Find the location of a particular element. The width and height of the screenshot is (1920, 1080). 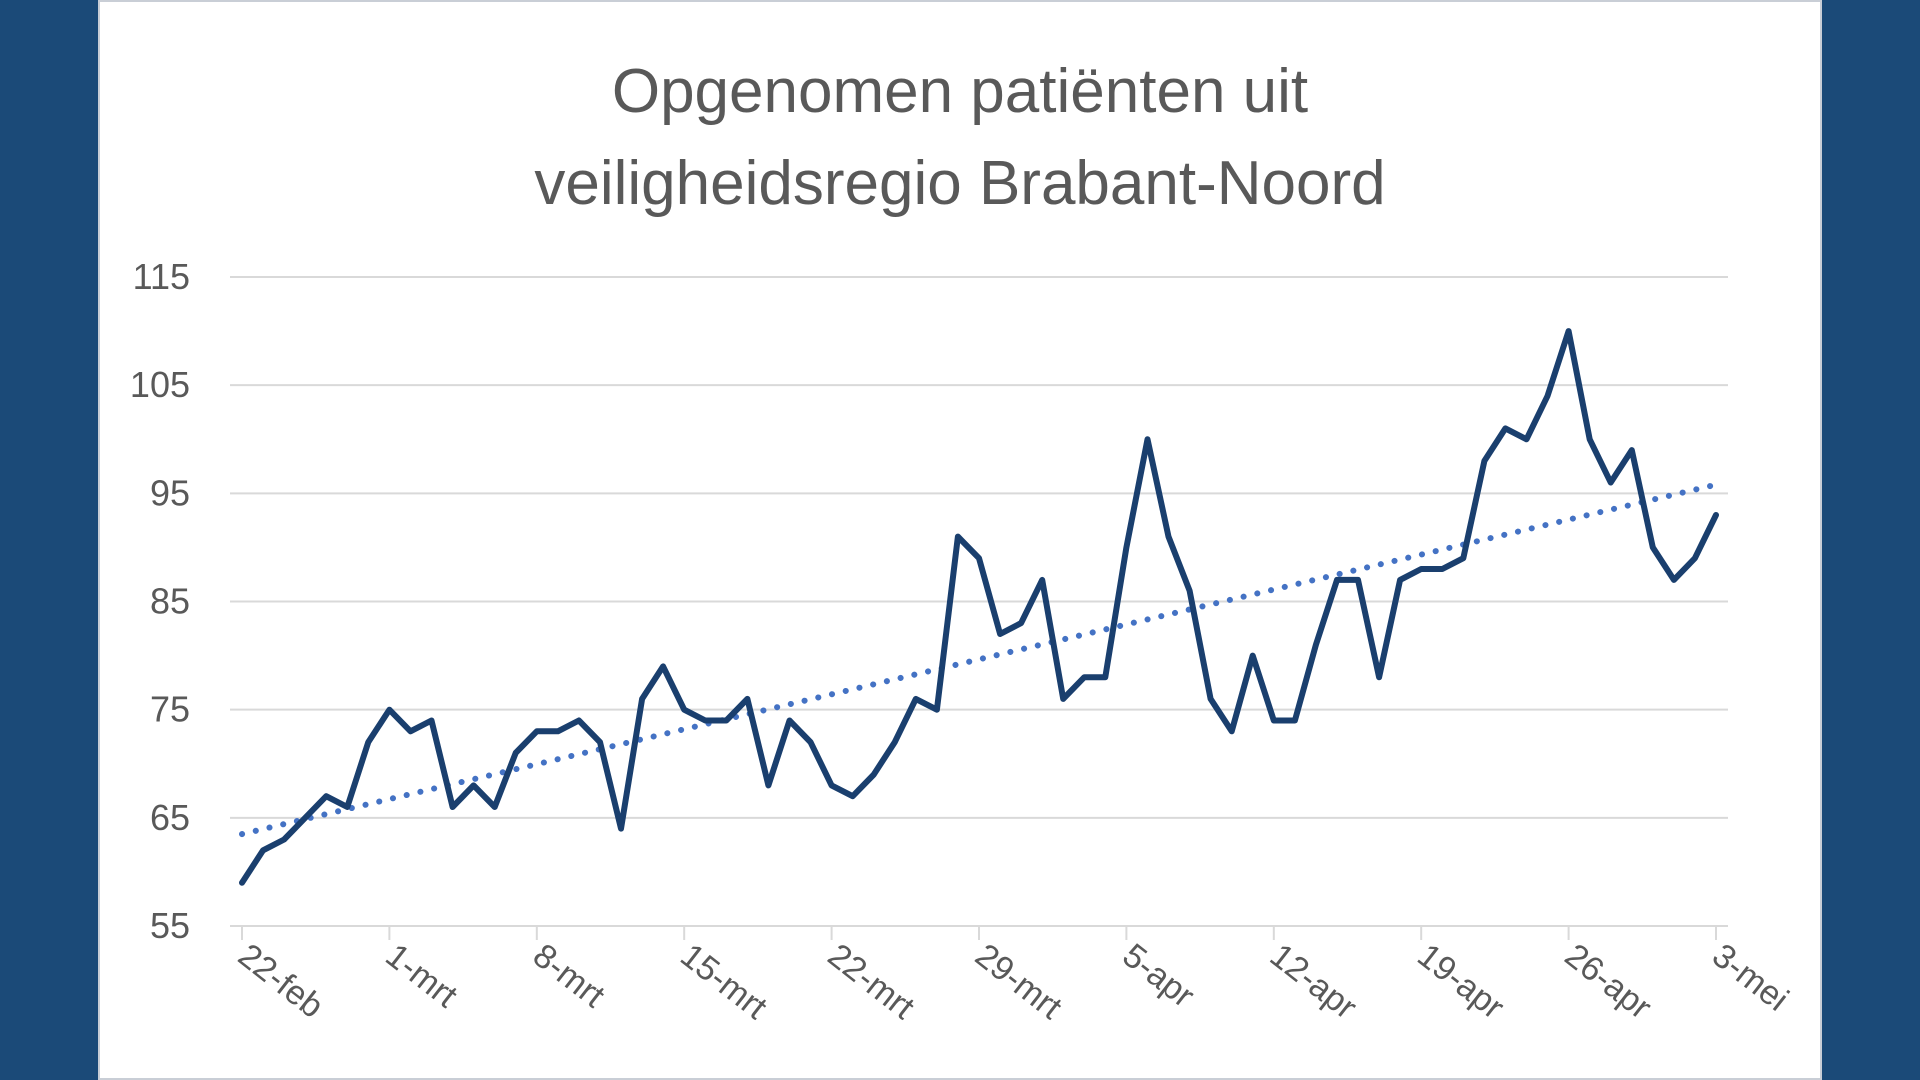

x-tick-label-4: 22-mrt is located at coordinates (871, 981).